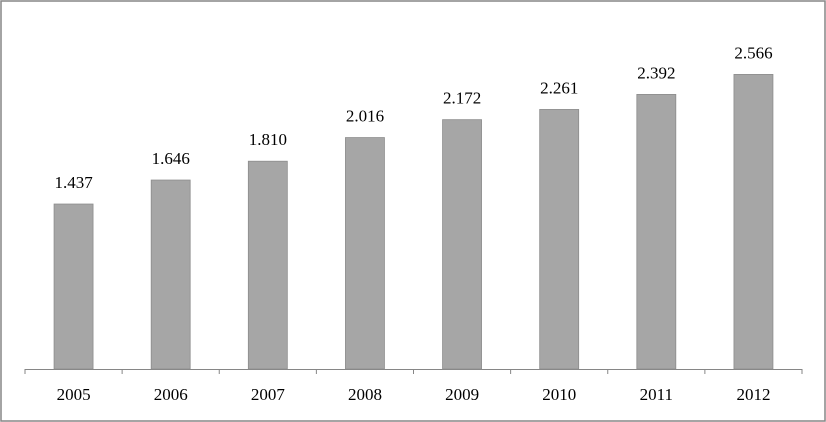  Describe the element at coordinates (656, 394) in the screenshot. I see `x-tick-label: 2011` at that location.